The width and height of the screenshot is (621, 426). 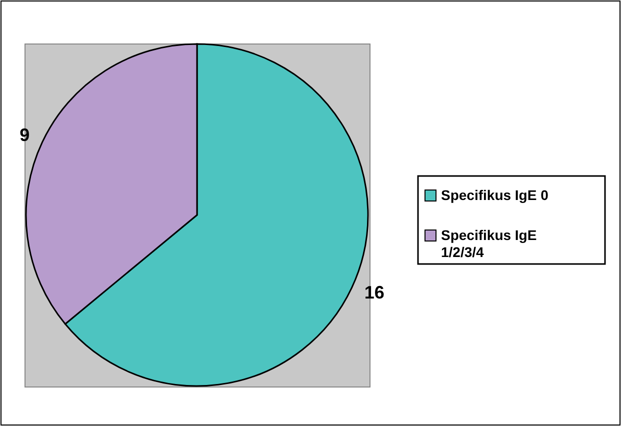 What do you see at coordinates (25, 134) in the screenshot?
I see `data-label: 9` at bounding box center [25, 134].